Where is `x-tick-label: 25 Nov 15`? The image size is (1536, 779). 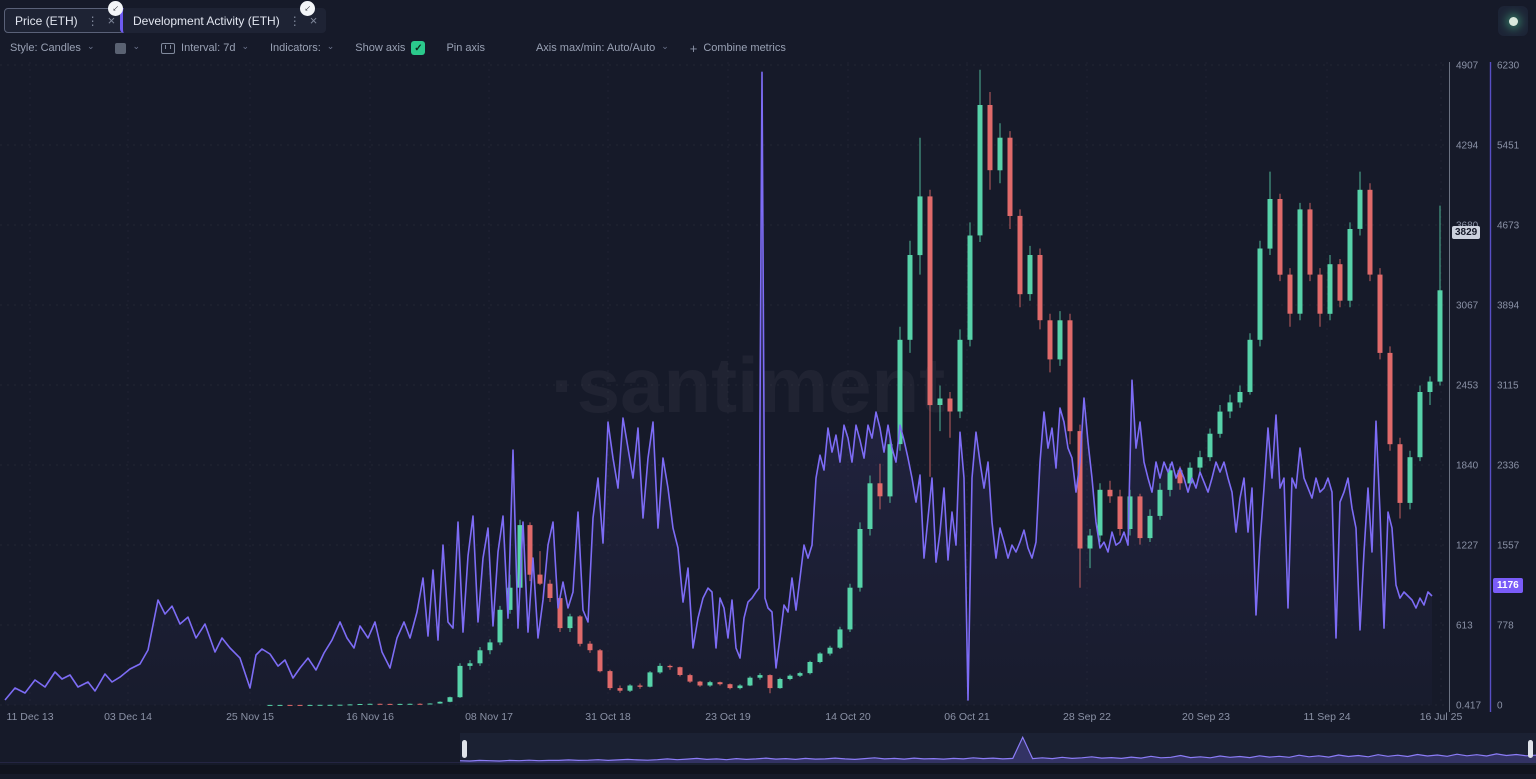 x-tick-label: 25 Nov 15 is located at coordinates (250, 717).